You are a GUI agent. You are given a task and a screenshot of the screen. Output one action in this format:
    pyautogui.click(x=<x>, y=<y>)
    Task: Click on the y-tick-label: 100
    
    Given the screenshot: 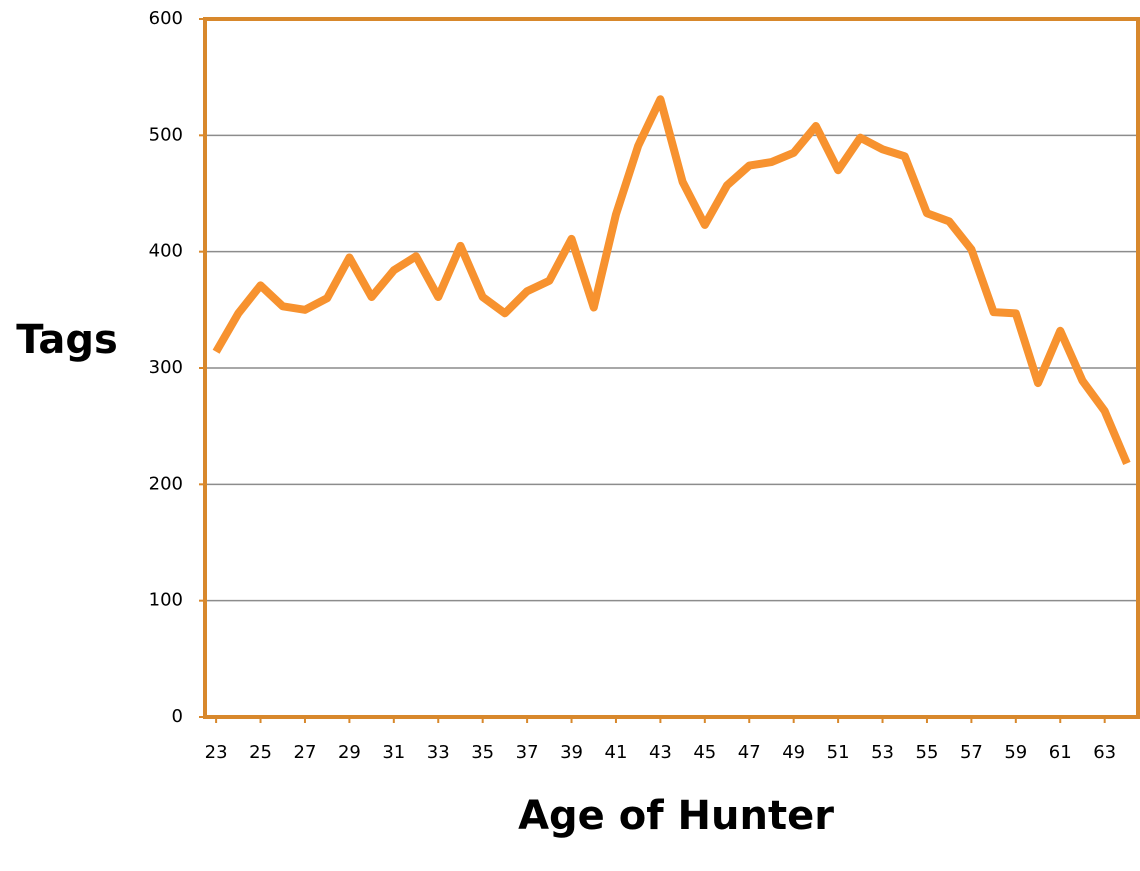 What is the action you would take?
    pyautogui.click(x=166, y=600)
    